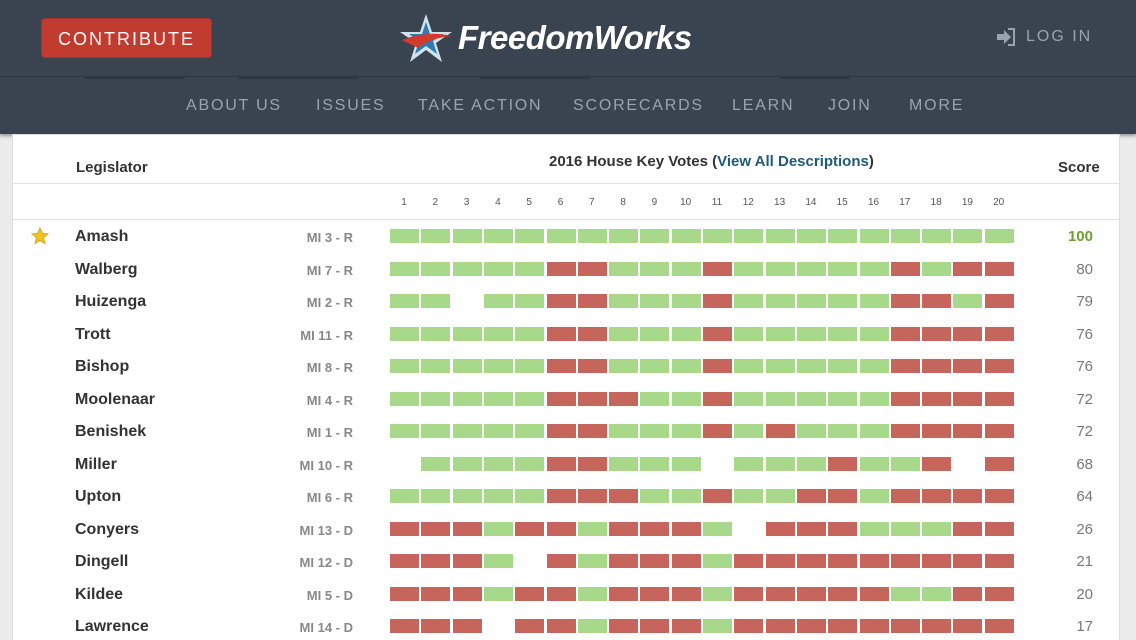  I want to click on site-logo: FreedomWorks, so click(544, 38).